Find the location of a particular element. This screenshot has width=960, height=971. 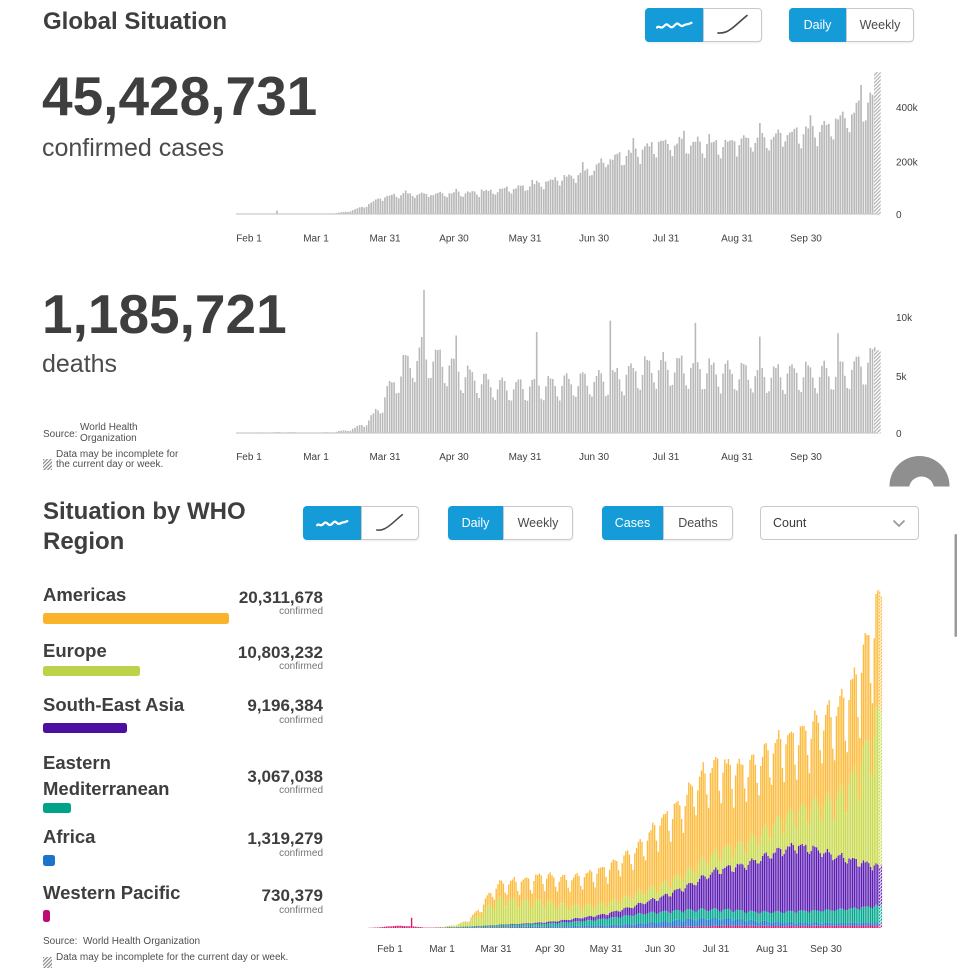

svg-text: 5k is located at coordinates (902, 377).